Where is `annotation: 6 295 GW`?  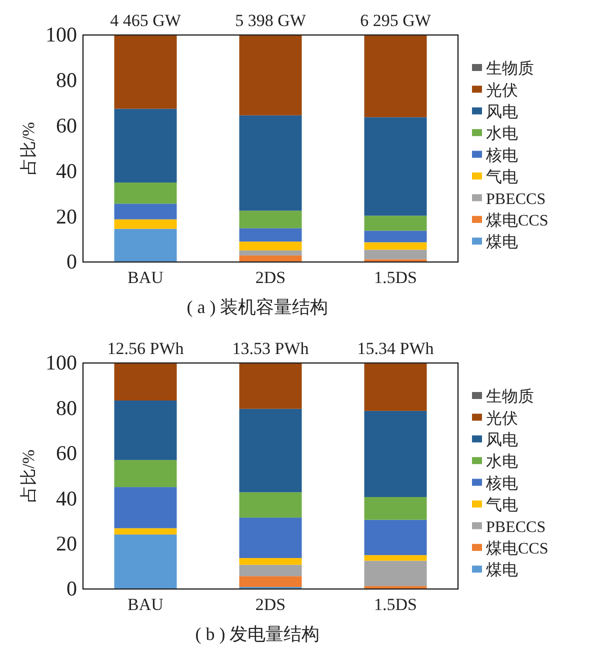
annotation: 6 295 GW is located at coordinates (396, 20).